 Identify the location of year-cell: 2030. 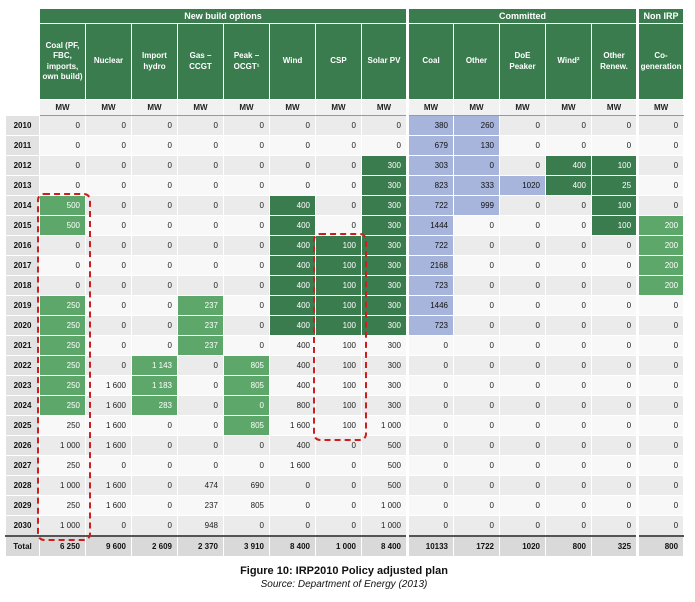
(22, 525).